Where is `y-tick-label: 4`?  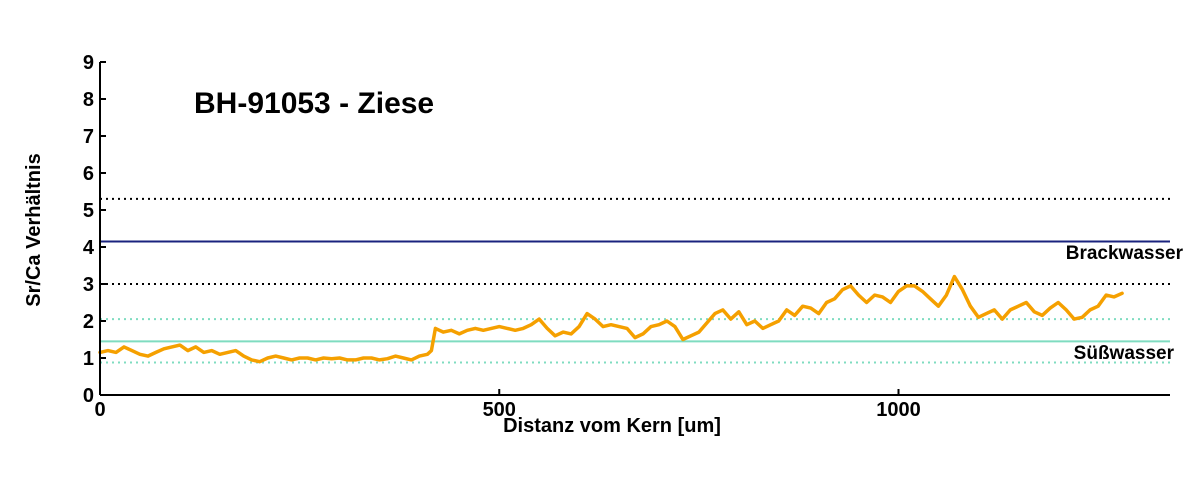
y-tick-label: 4 is located at coordinates (89, 248).